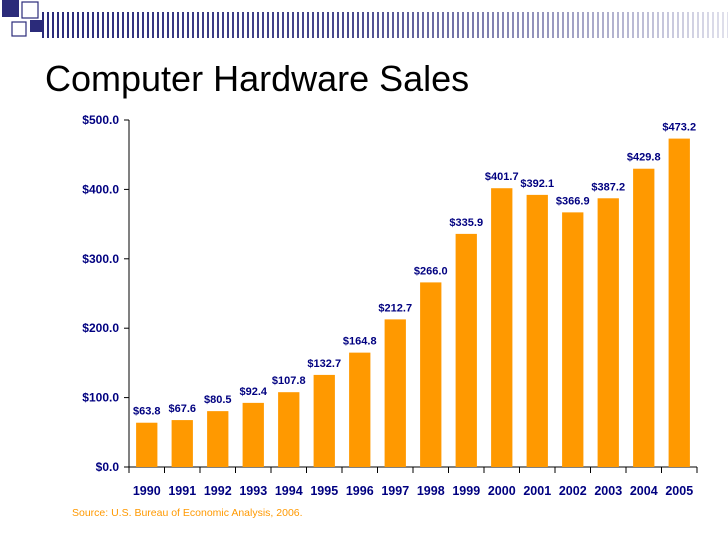 The image size is (728, 546). What do you see at coordinates (360, 342) in the screenshot?
I see `data-label: $164.8` at bounding box center [360, 342].